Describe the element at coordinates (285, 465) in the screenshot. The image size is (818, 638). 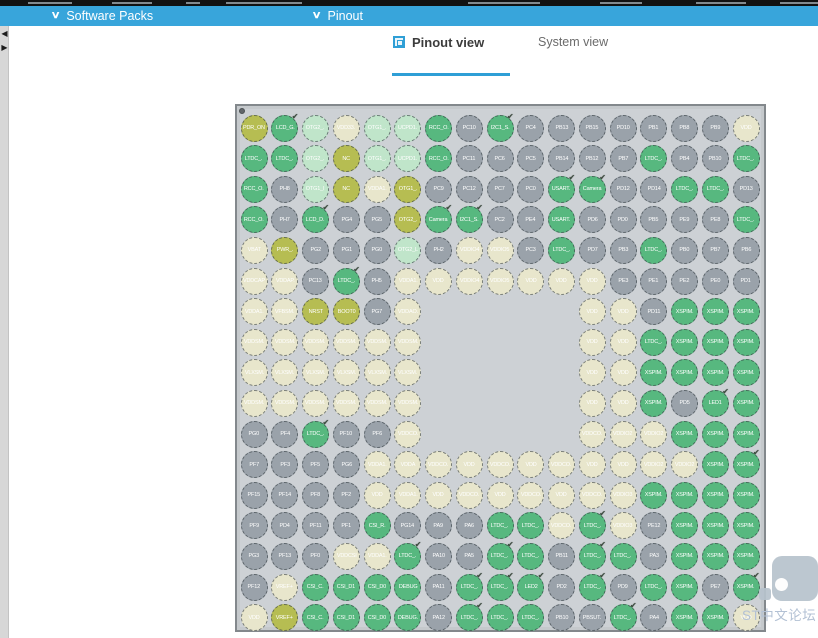
I see `pin-r12-c2: PF3` at that location.